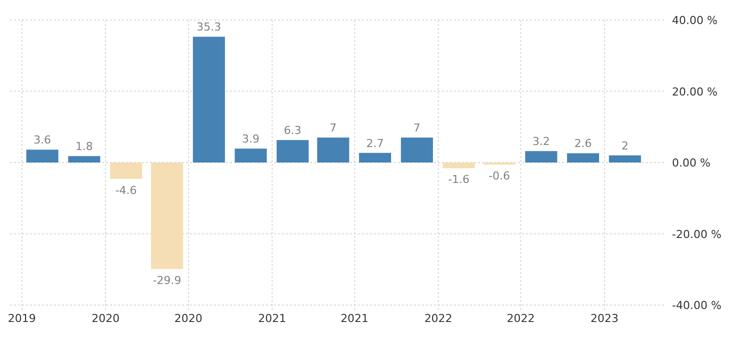 This screenshot has height=337, width=742. I want to click on data-label: 3.6, so click(43, 140).